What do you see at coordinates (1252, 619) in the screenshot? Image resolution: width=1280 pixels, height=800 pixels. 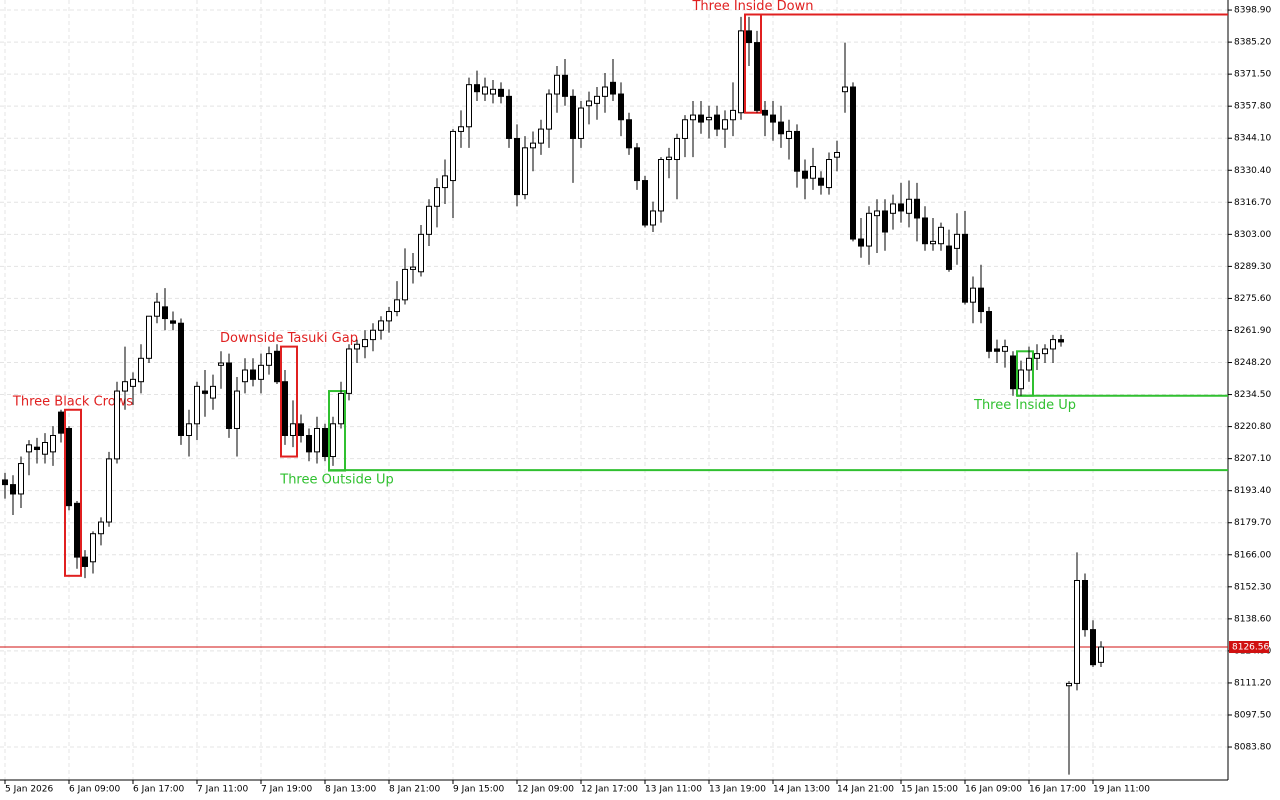 I see `y-tick-label: 8138.60` at bounding box center [1252, 619].